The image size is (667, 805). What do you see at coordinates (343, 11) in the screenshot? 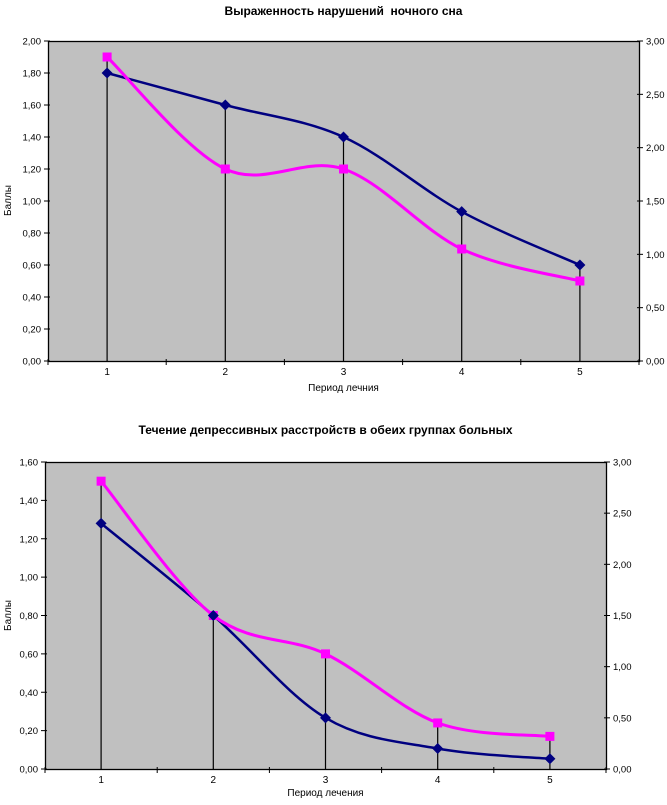
I see `chart-title: Выраженность нарушений ночного сна` at bounding box center [343, 11].